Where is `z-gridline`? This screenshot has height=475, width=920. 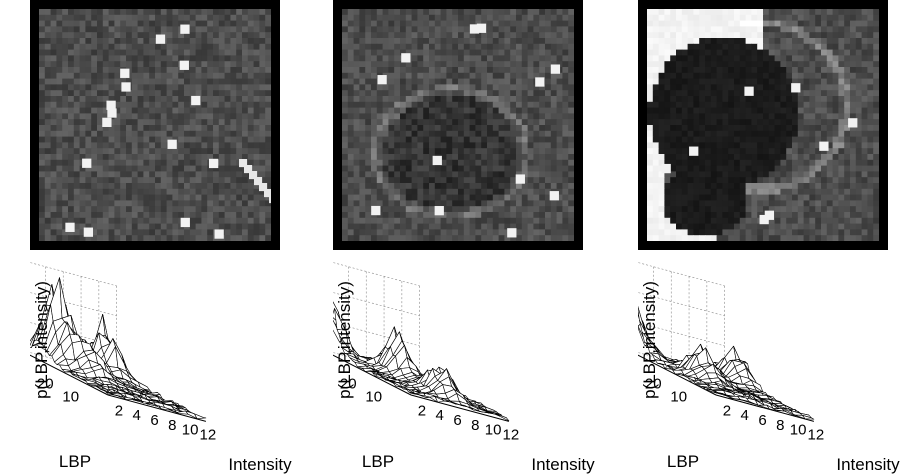
z-gridline is located at coordinates (376, 304).